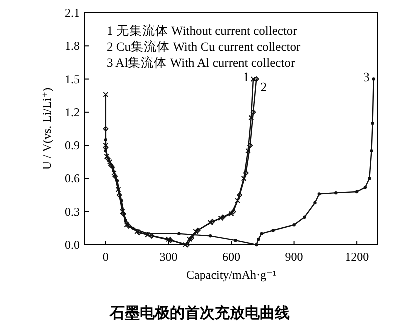 This screenshot has height=335, width=400. What do you see at coordinates (72, 112) in the screenshot?
I see `y-tick-label: 1.2` at bounding box center [72, 112].